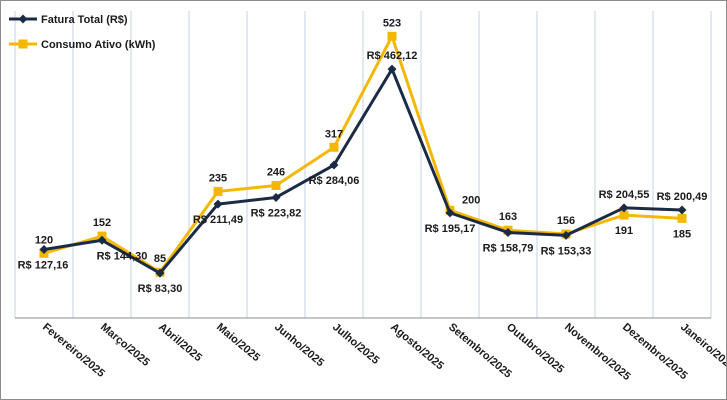 Image resolution: width=727 pixels, height=400 pixels. I want to click on x-tick-label: Janeiro/2026, so click(702, 347).